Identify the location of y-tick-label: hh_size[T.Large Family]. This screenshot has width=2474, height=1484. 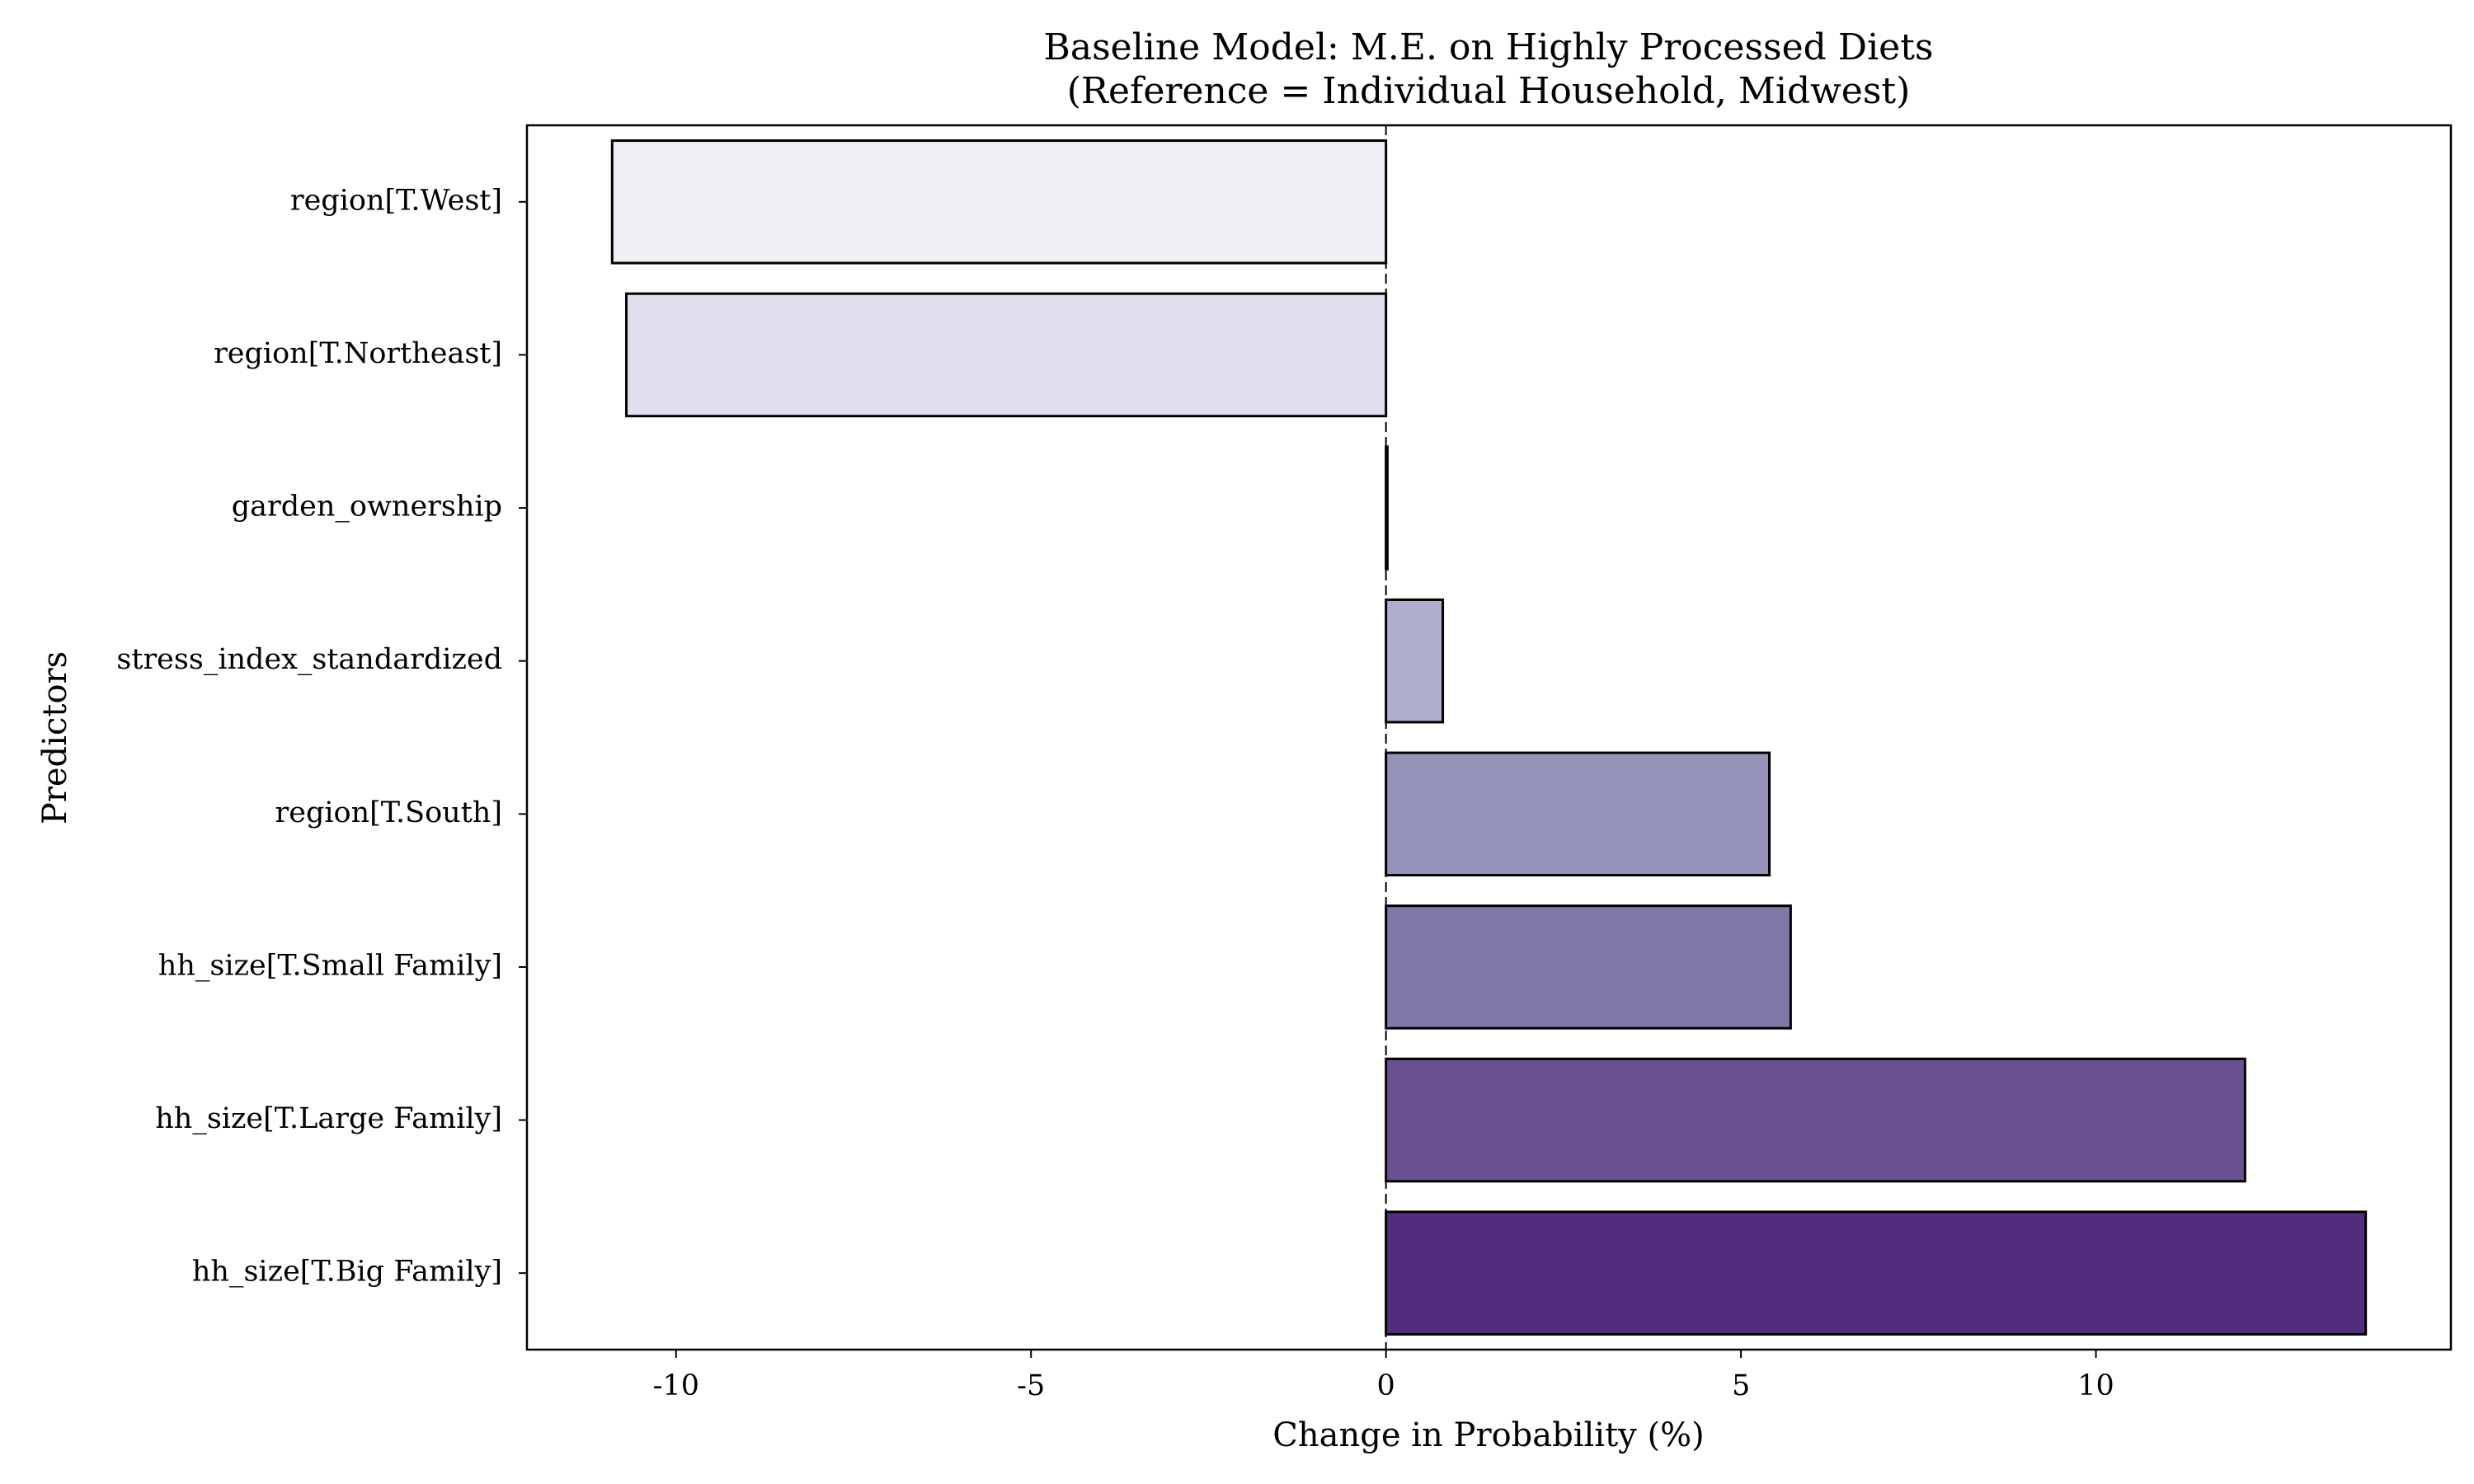
(328, 1118).